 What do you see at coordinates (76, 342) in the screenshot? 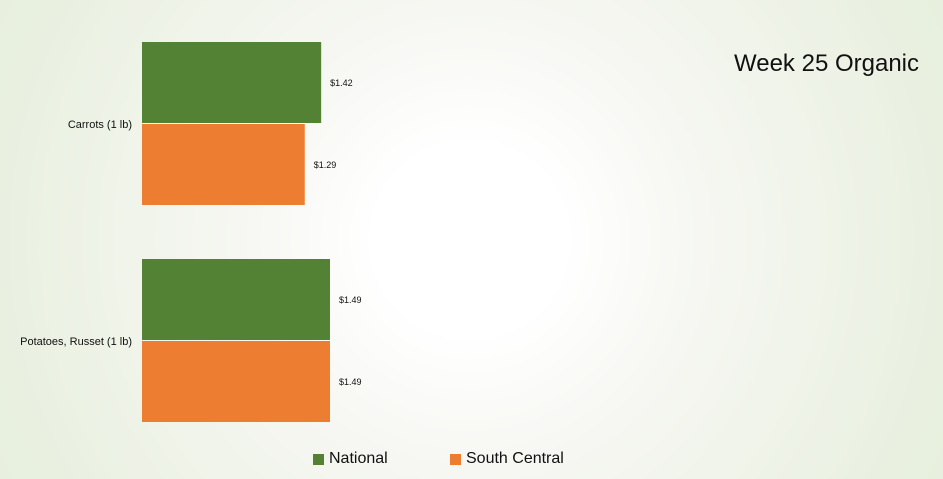
I see `category-label: Potatoes, Russet (1 lb)` at bounding box center [76, 342].